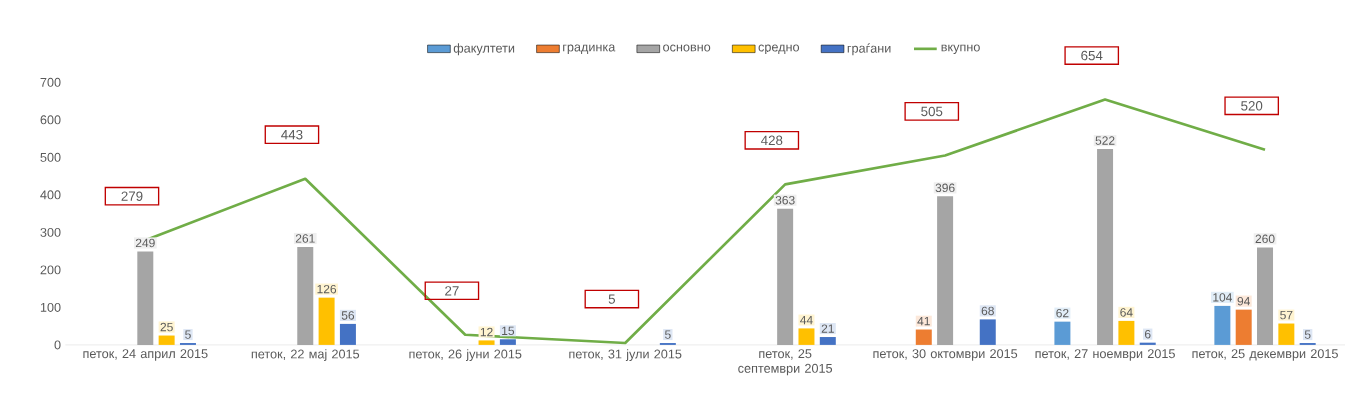 The image size is (1349, 410). Describe the element at coordinates (132, 196) in the screenshot. I see `data-label: 279` at that location.